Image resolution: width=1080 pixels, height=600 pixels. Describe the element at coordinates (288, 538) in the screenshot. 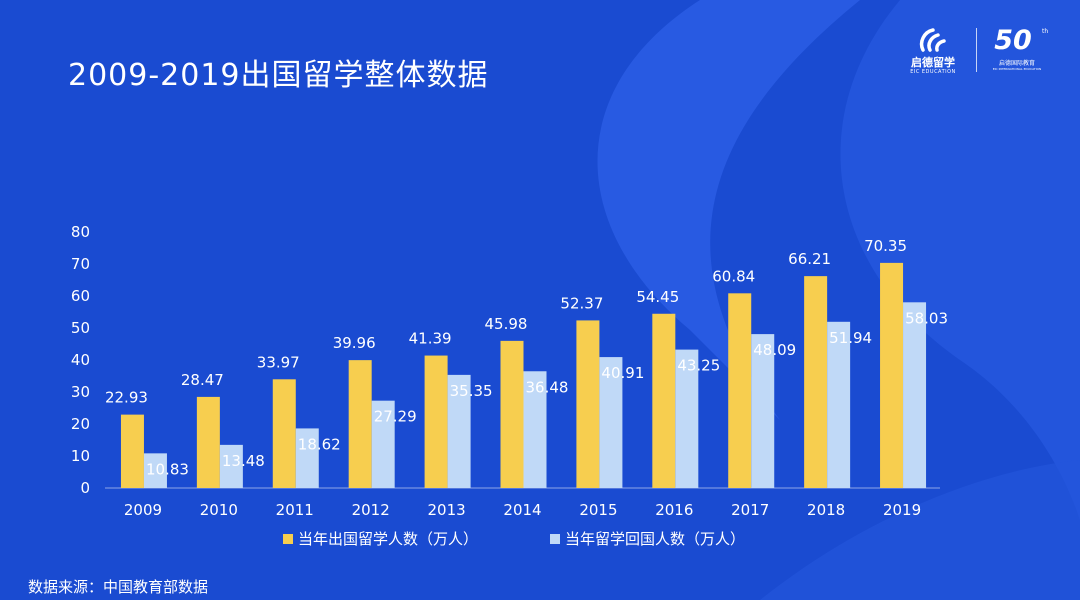

I see `legend-swatch-outbound` at that location.